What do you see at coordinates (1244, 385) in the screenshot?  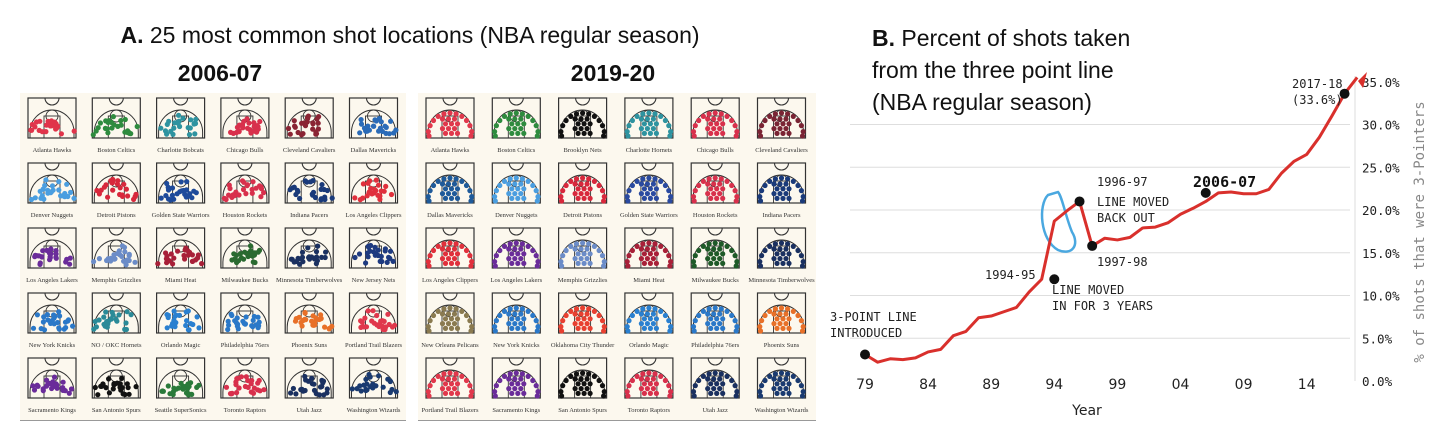 I see `x-tick-label: 09` at bounding box center [1244, 385].